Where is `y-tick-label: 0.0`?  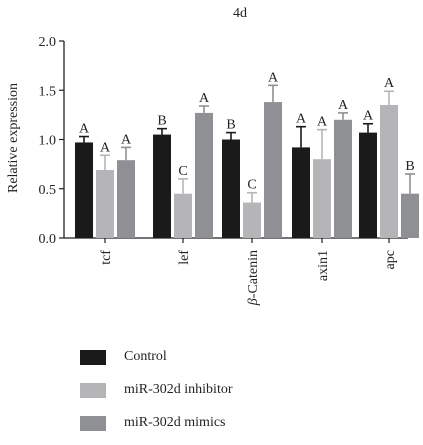 y-tick-label: 0.0 is located at coordinates (48, 239).